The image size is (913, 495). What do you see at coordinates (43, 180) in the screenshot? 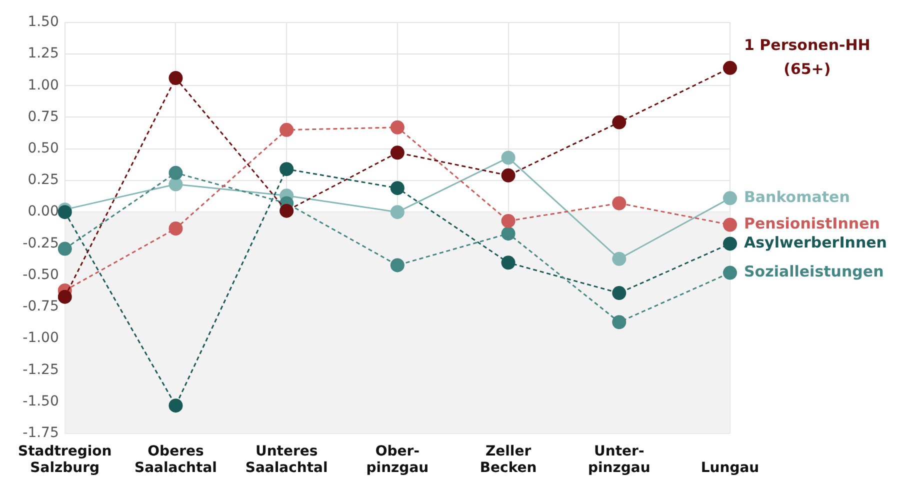
I see `y-tick-label: 0.25` at bounding box center [43, 180].